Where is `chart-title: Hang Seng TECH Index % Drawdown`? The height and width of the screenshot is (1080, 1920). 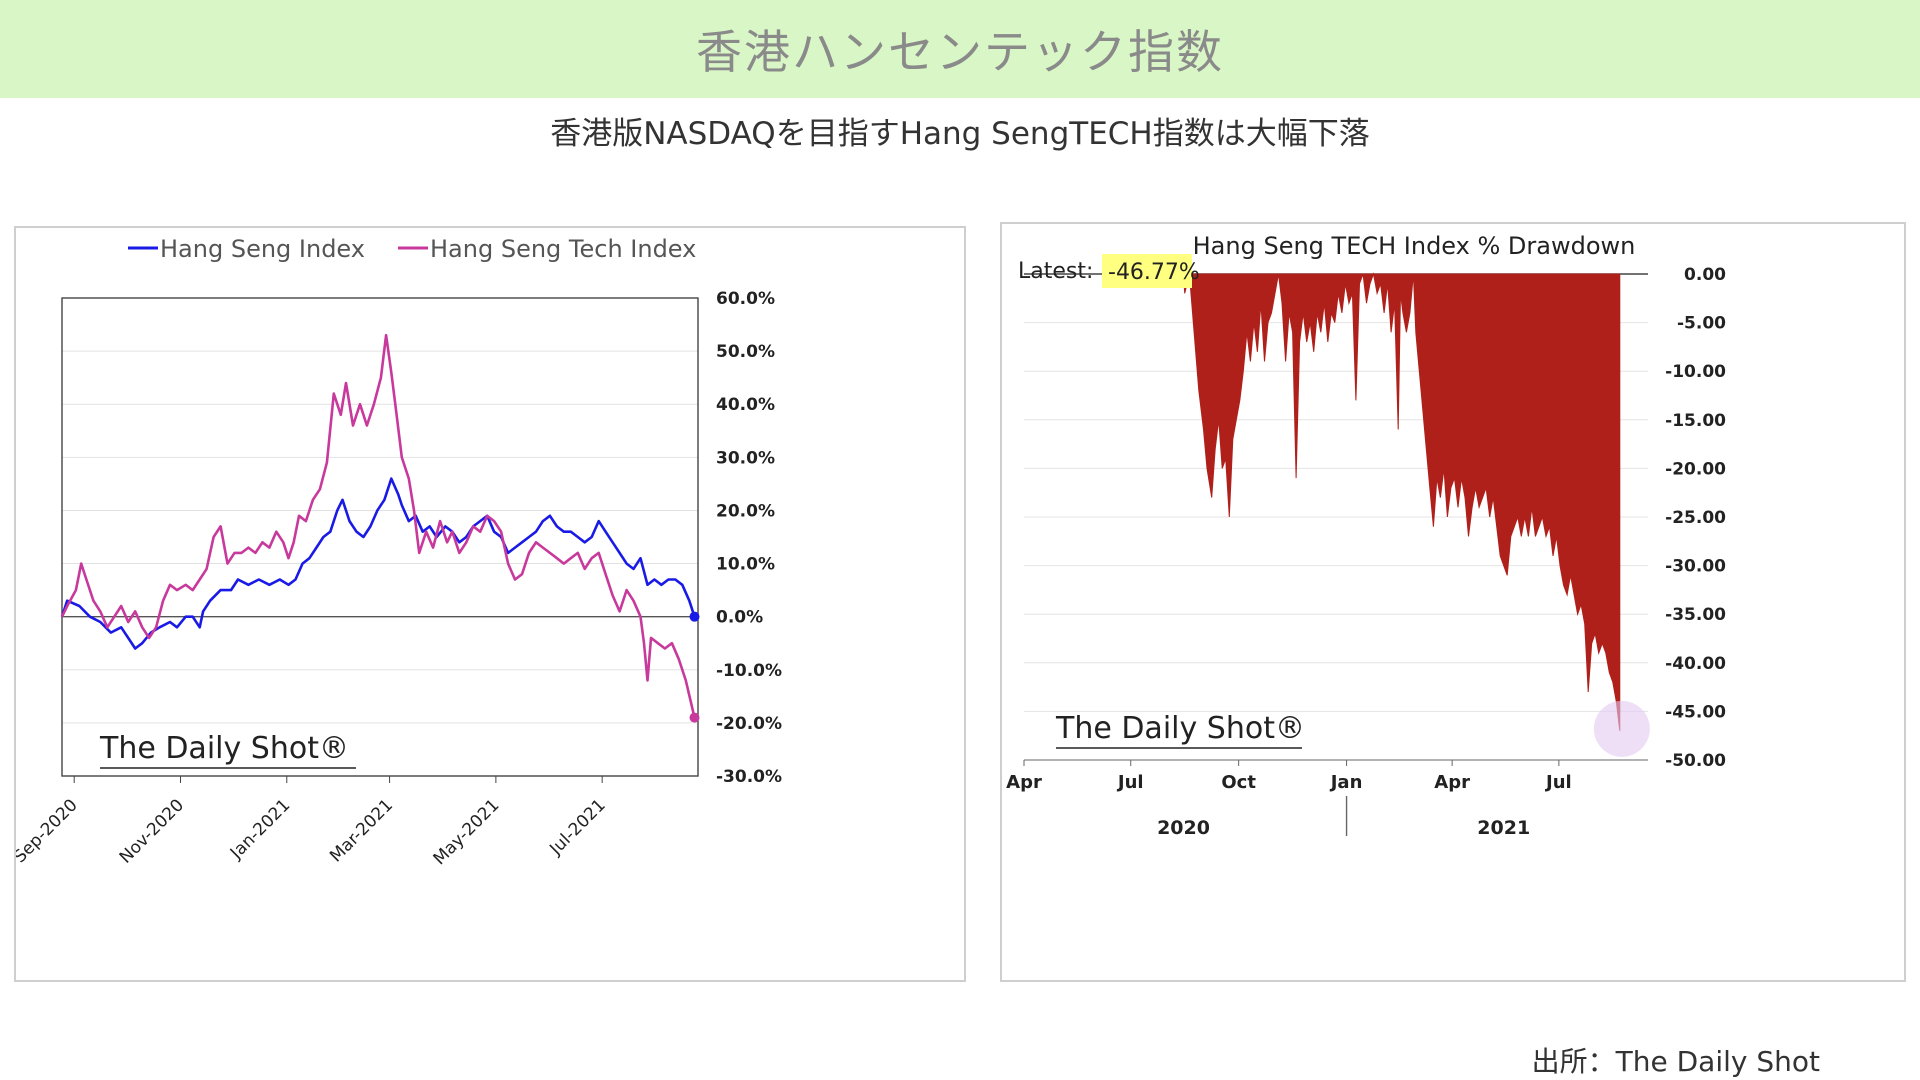 chart-title: Hang Seng TECH Index % Drawdown is located at coordinates (1414, 246).